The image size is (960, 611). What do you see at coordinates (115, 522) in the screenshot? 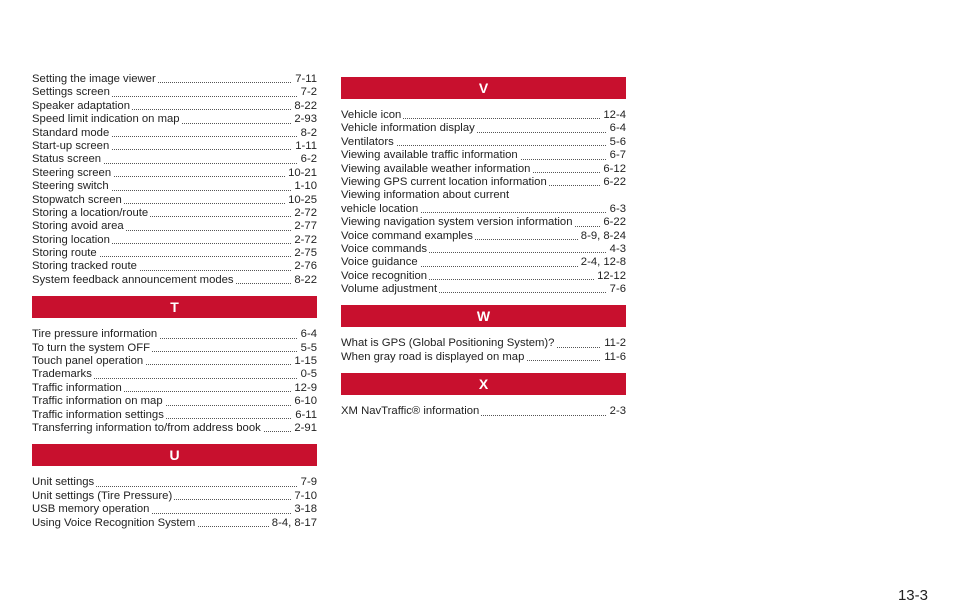
I see `entry-label: Using Voice Recognition System` at bounding box center [115, 522].